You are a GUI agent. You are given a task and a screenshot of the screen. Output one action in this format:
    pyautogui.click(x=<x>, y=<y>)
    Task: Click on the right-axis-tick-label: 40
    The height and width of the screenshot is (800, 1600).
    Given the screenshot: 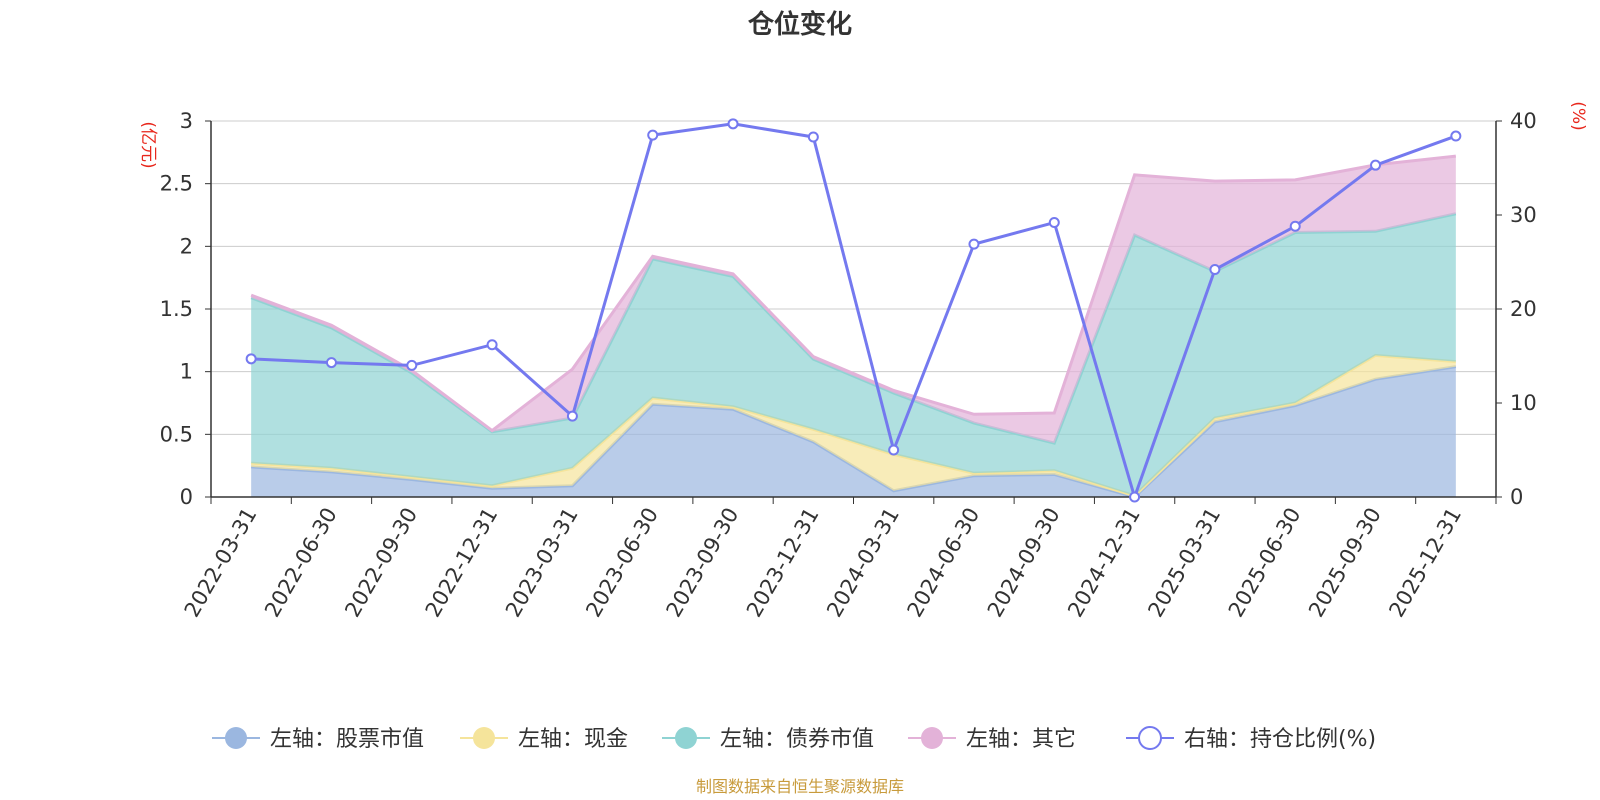 What is the action you would take?
    pyautogui.click(x=1523, y=121)
    